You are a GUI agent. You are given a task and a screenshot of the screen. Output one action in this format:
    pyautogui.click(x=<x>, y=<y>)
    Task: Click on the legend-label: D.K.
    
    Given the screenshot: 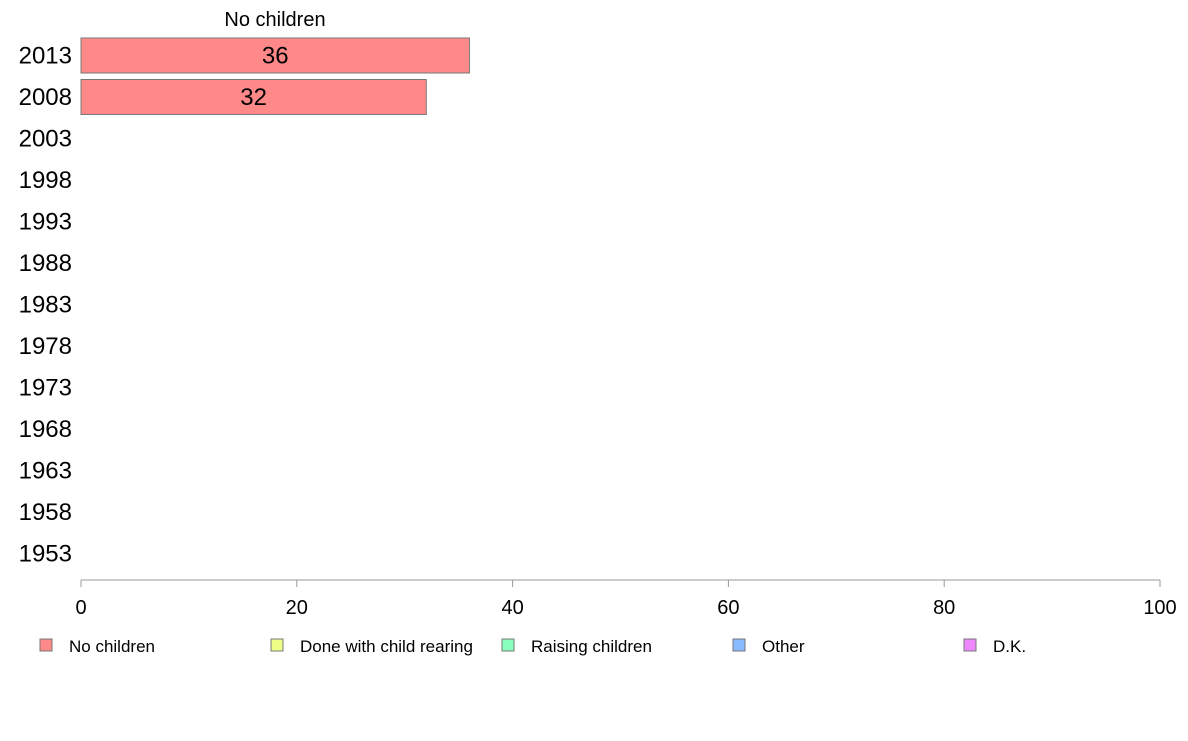 What is the action you would take?
    pyautogui.click(x=1009, y=646)
    